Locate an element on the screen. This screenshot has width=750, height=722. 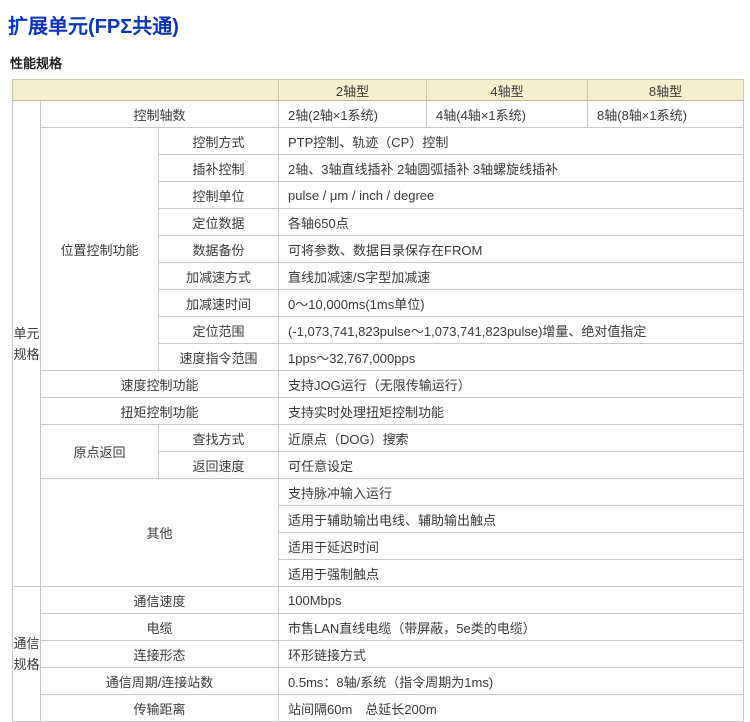
value-others-2: 适用于辅助输出电线、辅助输出触点 is located at coordinates (511, 519).